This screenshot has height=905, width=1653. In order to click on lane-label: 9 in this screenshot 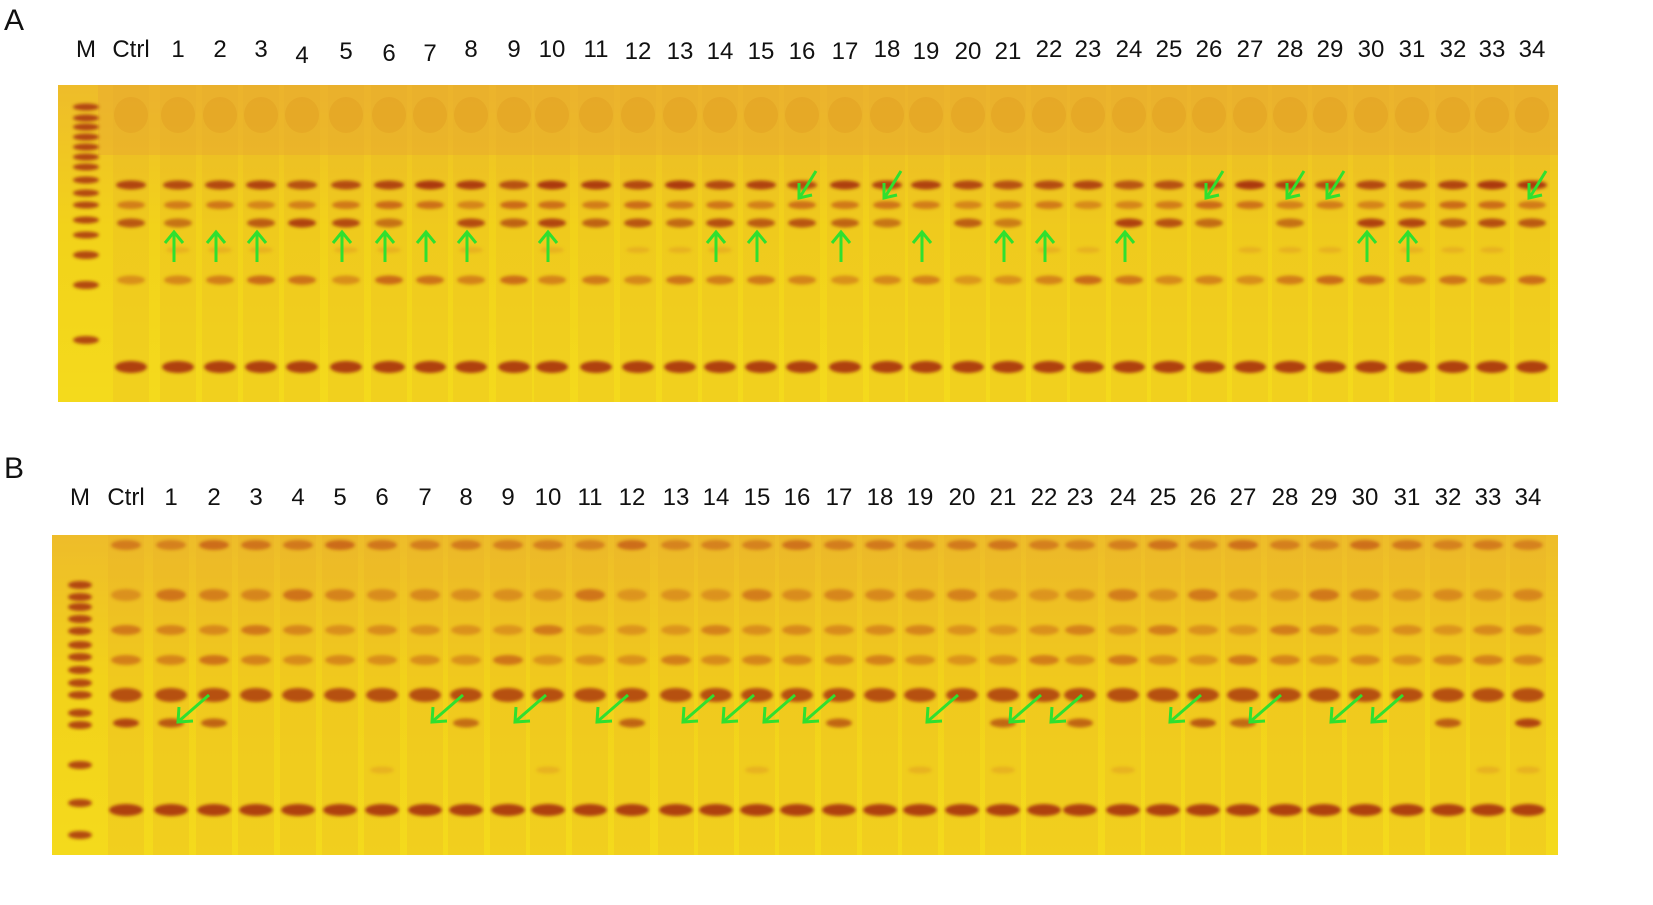, I will do `click(508, 497)`.